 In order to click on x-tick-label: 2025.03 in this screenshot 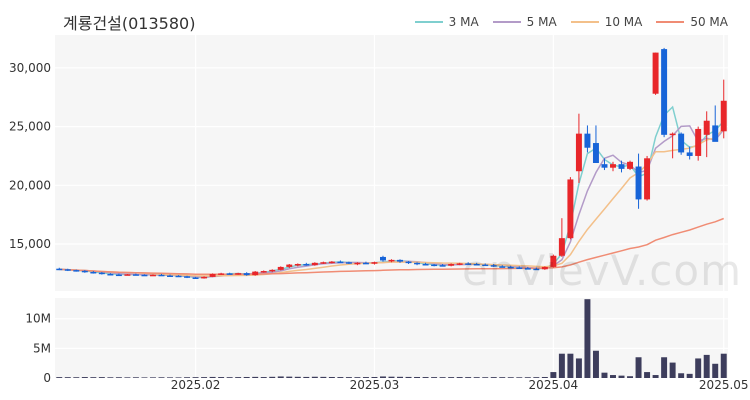, I will do `click(375, 385)`.